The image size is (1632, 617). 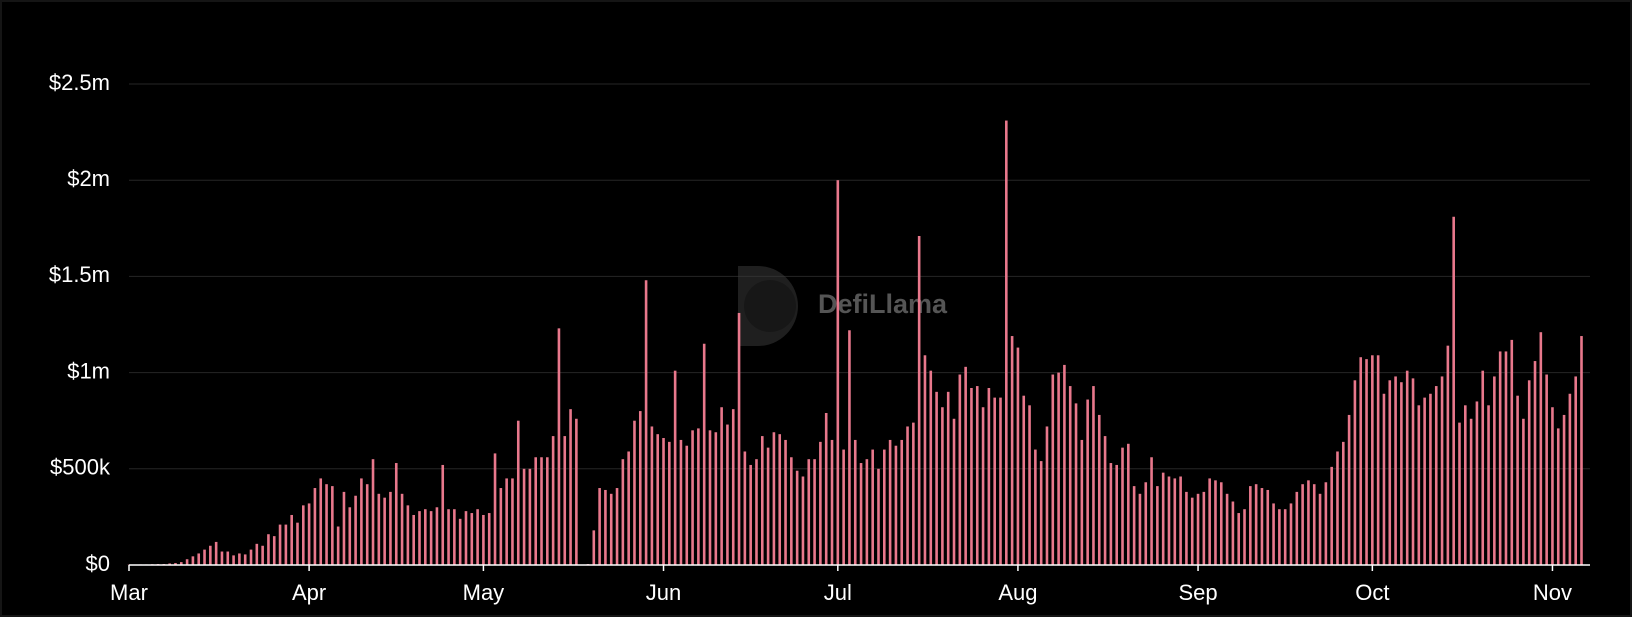 I want to click on x-tick-label: Apr, so click(x=309, y=592).